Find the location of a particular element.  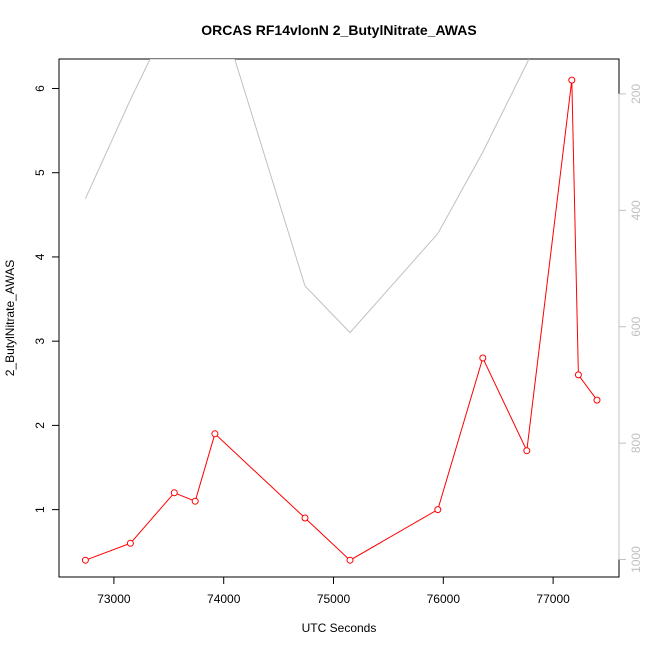

chart-title: ORCAS RF14vlonN 2_ButylNitrate_AWAS is located at coordinates (338, 30).